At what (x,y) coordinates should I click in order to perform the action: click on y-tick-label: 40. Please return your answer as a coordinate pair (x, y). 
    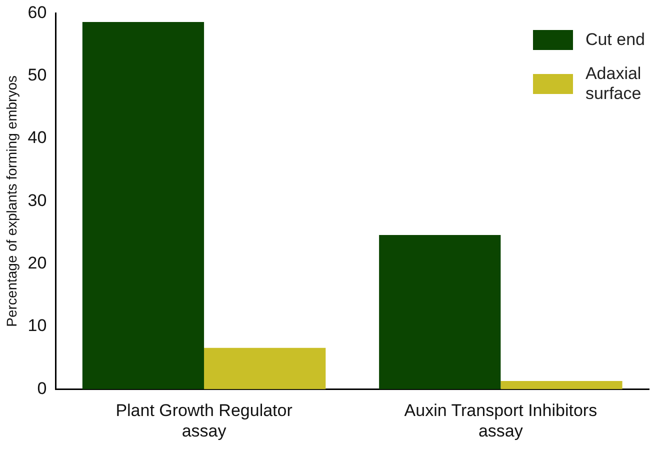
    Looking at the image, I should click on (37, 138).